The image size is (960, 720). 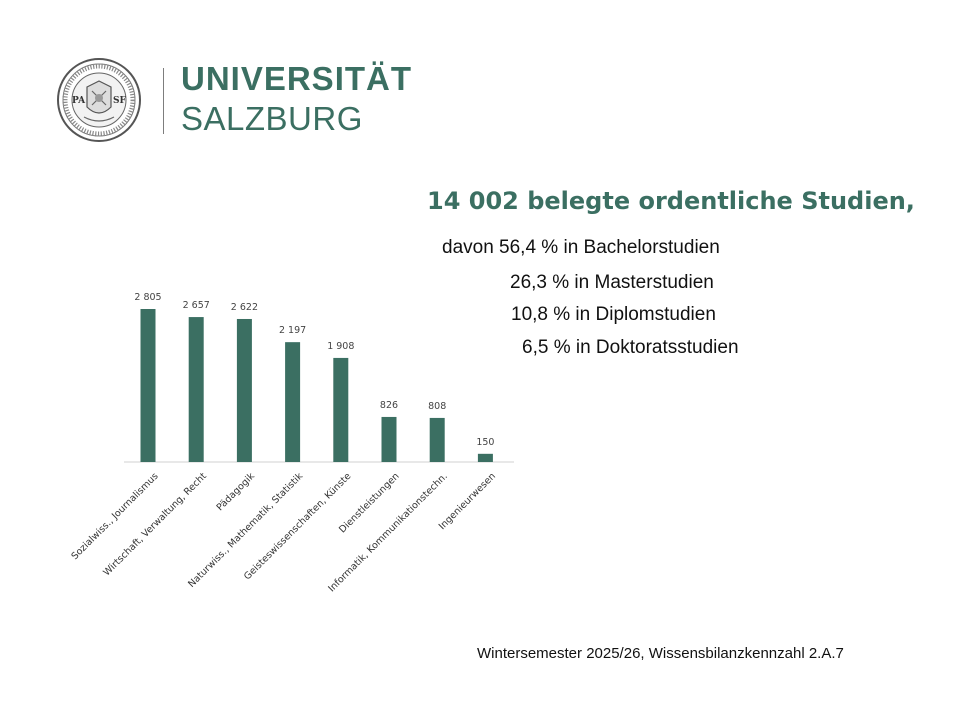 What do you see at coordinates (244, 307) in the screenshot?
I see `bar-value-label-2: 2 622` at bounding box center [244, 307].